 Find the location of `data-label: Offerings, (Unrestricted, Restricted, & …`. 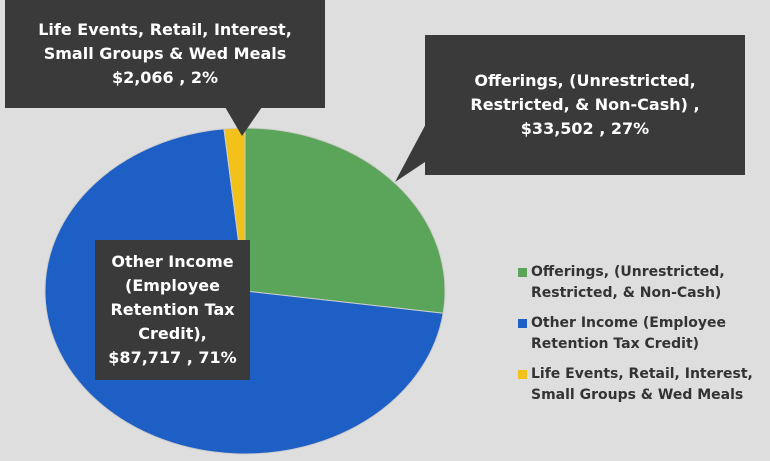

data-label: Offerings, (Unrestricted, Restricted, & … is located at coordinates (585, 105).